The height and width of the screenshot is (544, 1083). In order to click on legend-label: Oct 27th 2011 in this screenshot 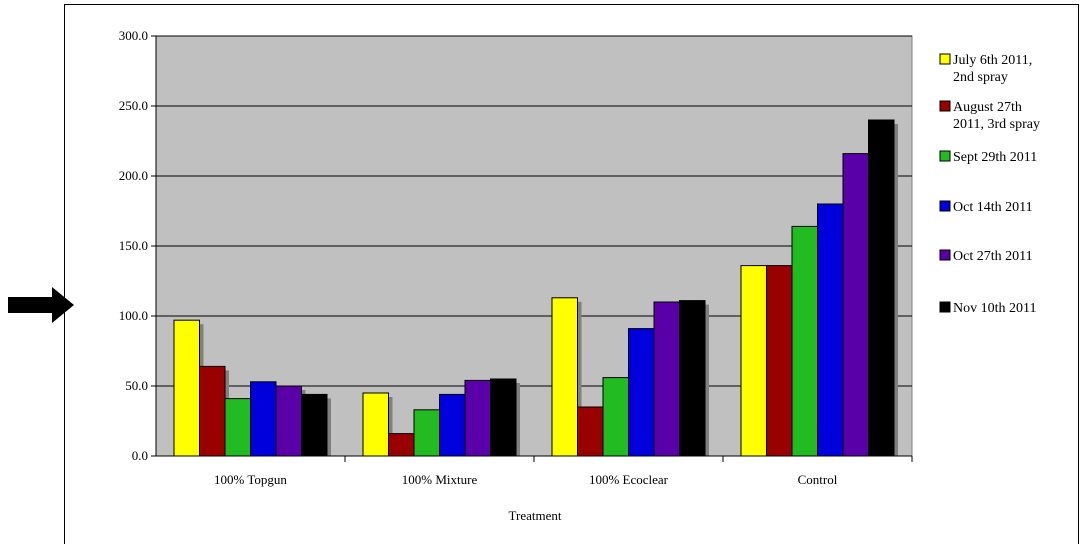, I will do `click(993, 256)`.